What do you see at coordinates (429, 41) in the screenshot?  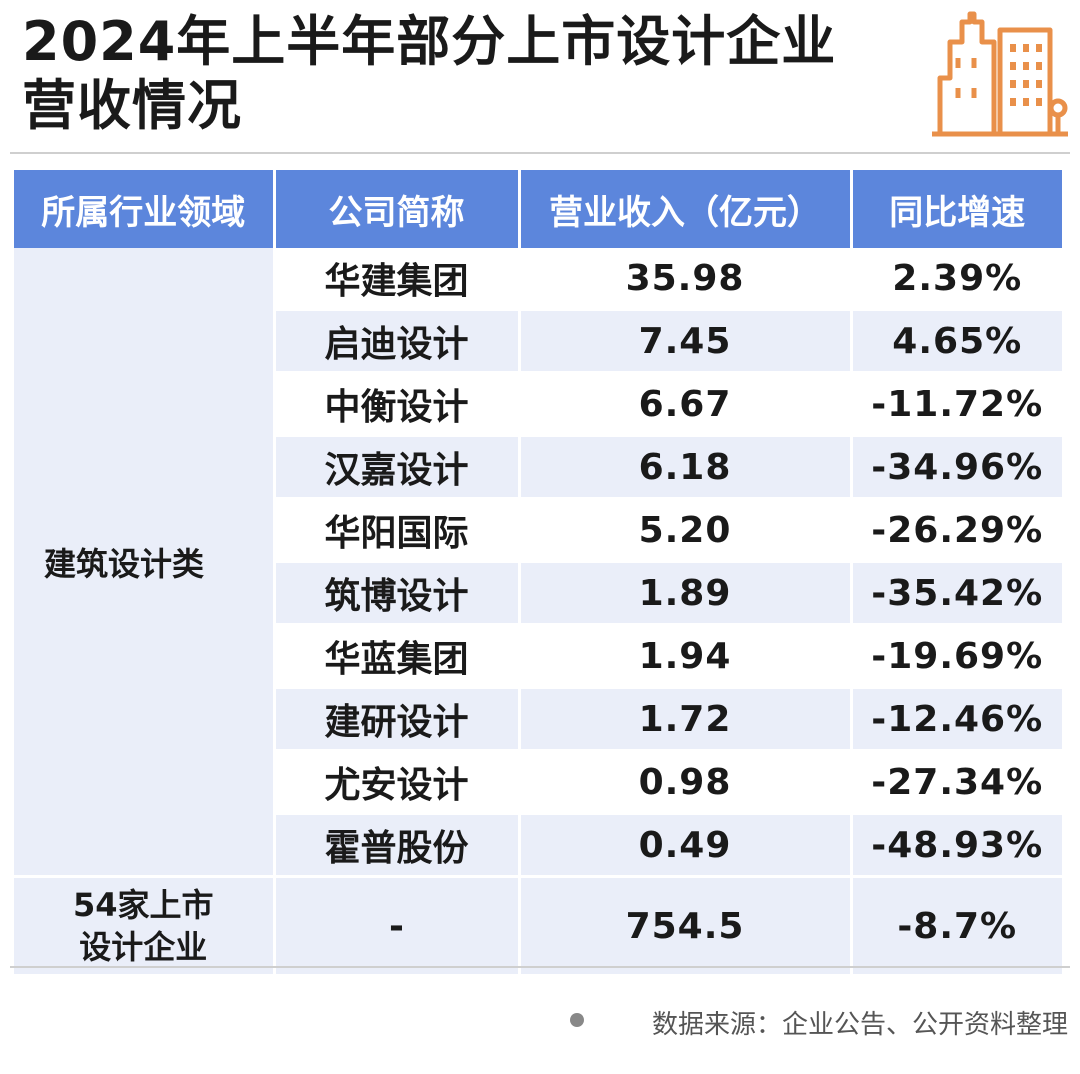 I see `title-line-1: 2024年上半年部分上市设计企业` at bounding box center [429, 41].